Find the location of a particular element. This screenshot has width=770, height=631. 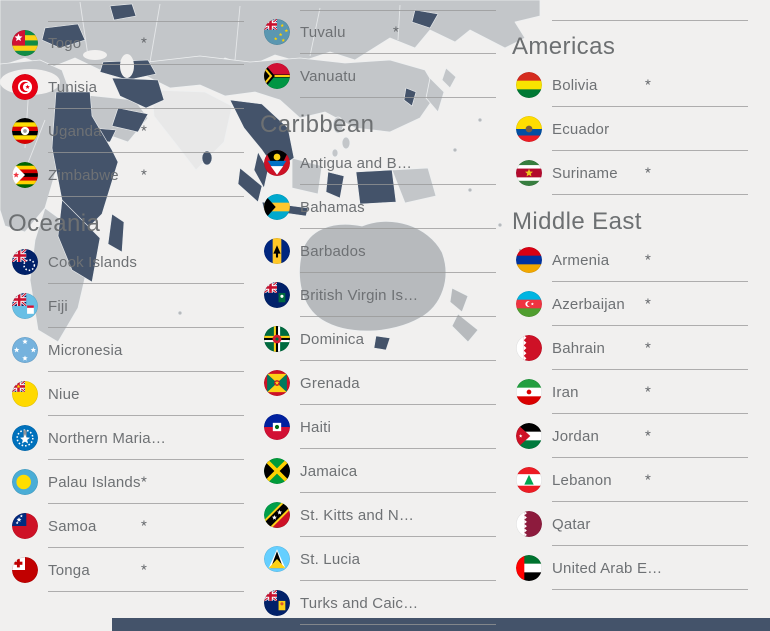

country-row-barbados: Barbados is located at coordinates (379, 251).